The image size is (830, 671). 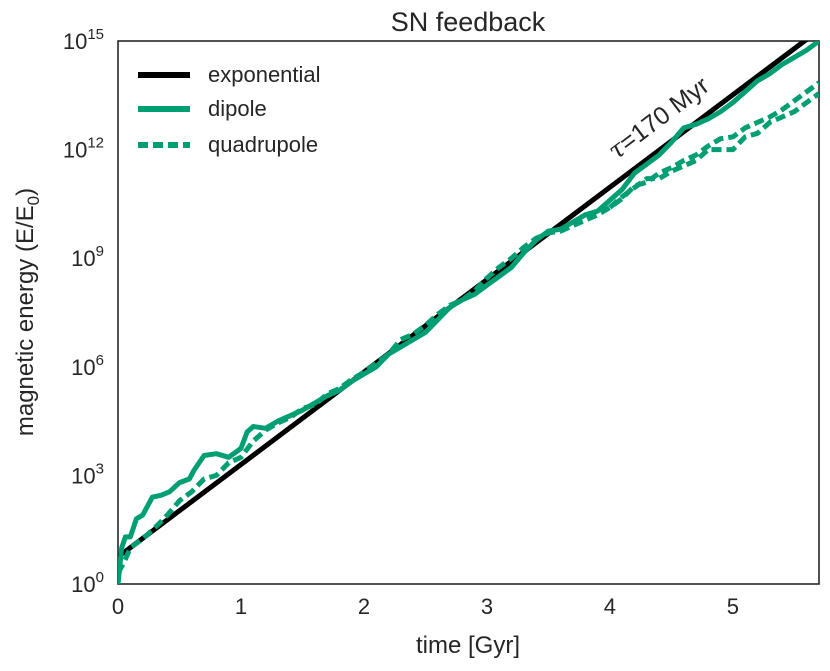 I want to click on y-axis-label: magnetic energy (E/E0), so click(x=27, y=312).